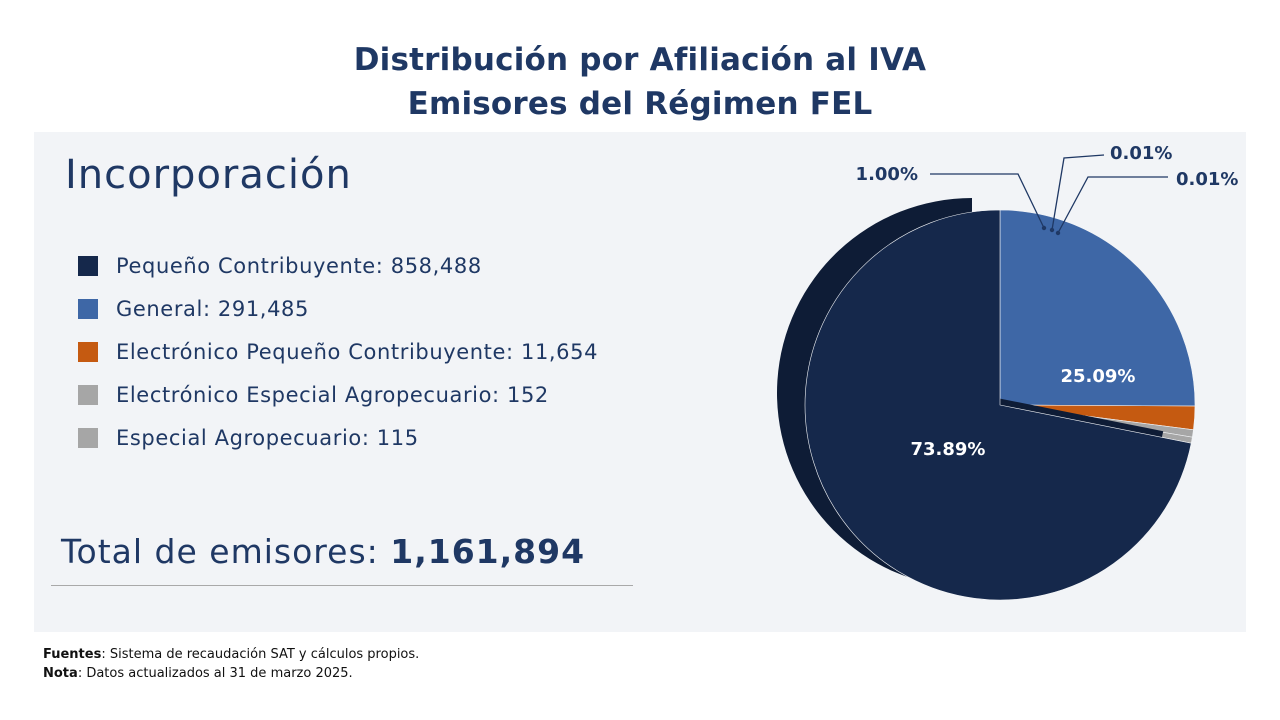  I want to click on total-emitters: Total de emisores: 1,161,894, so click(323, 551).